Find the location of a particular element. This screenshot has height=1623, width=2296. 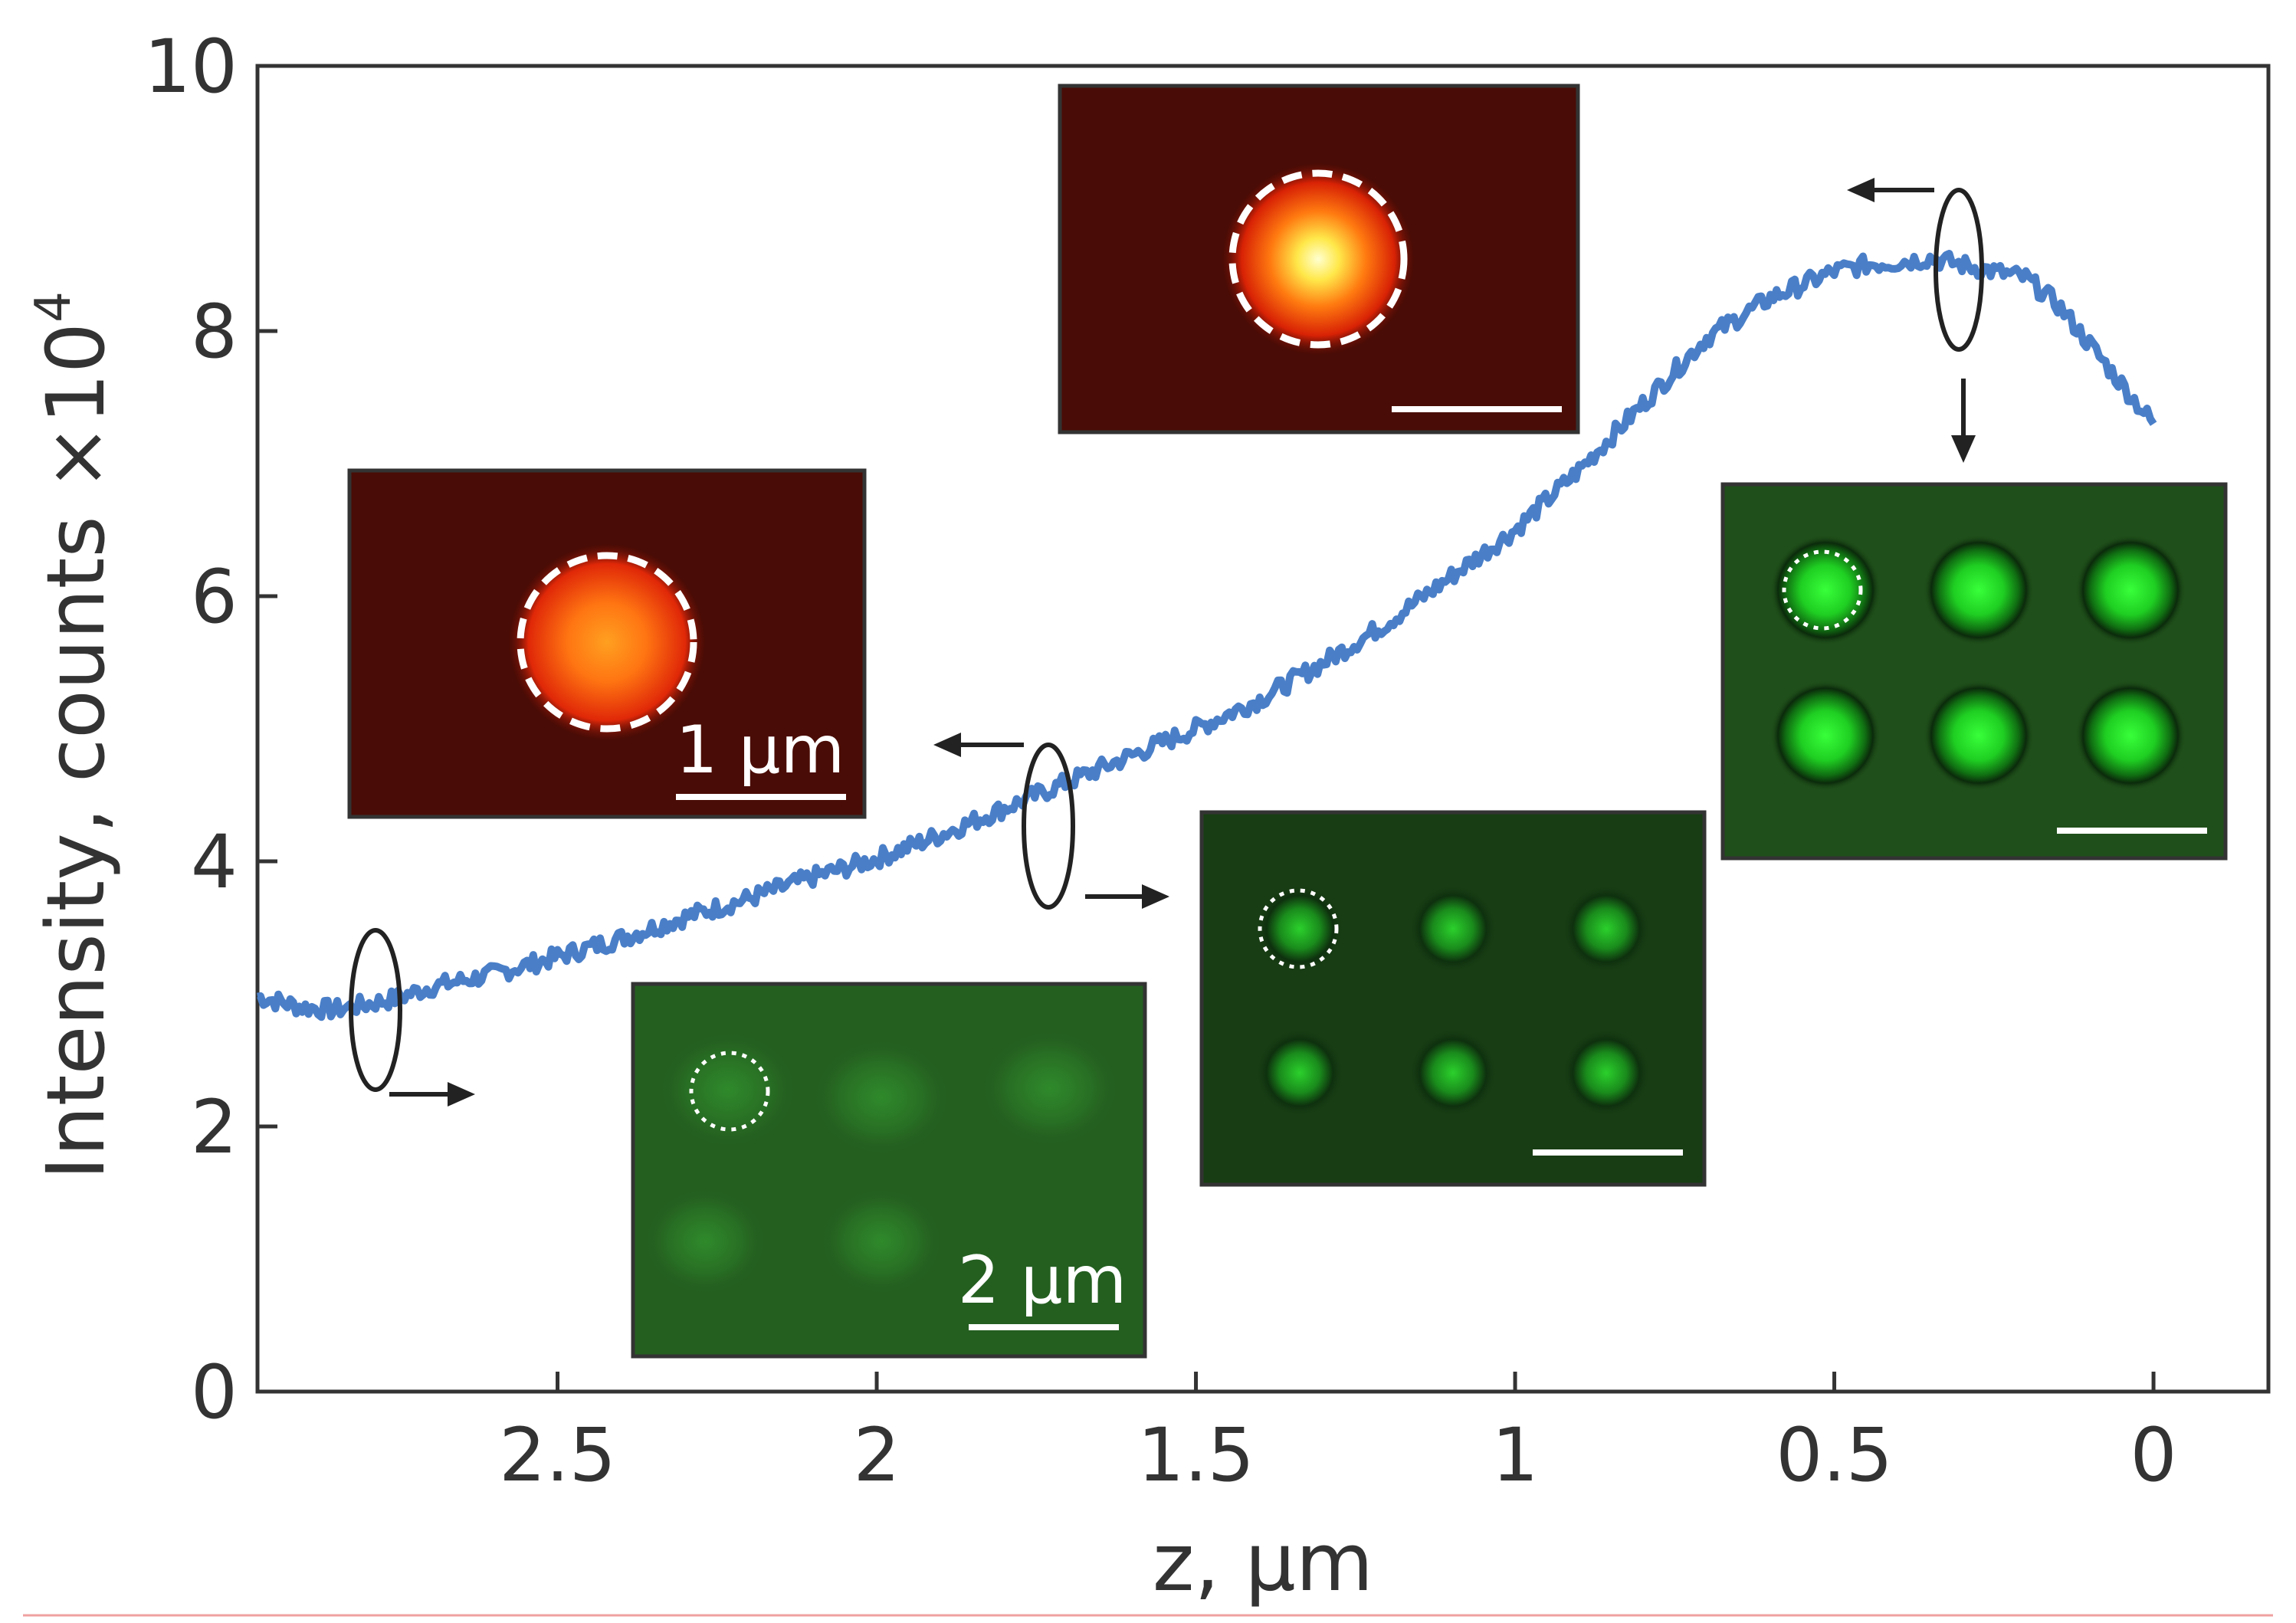

y-tick-label: 2 is located at coordinates (215, 1127).